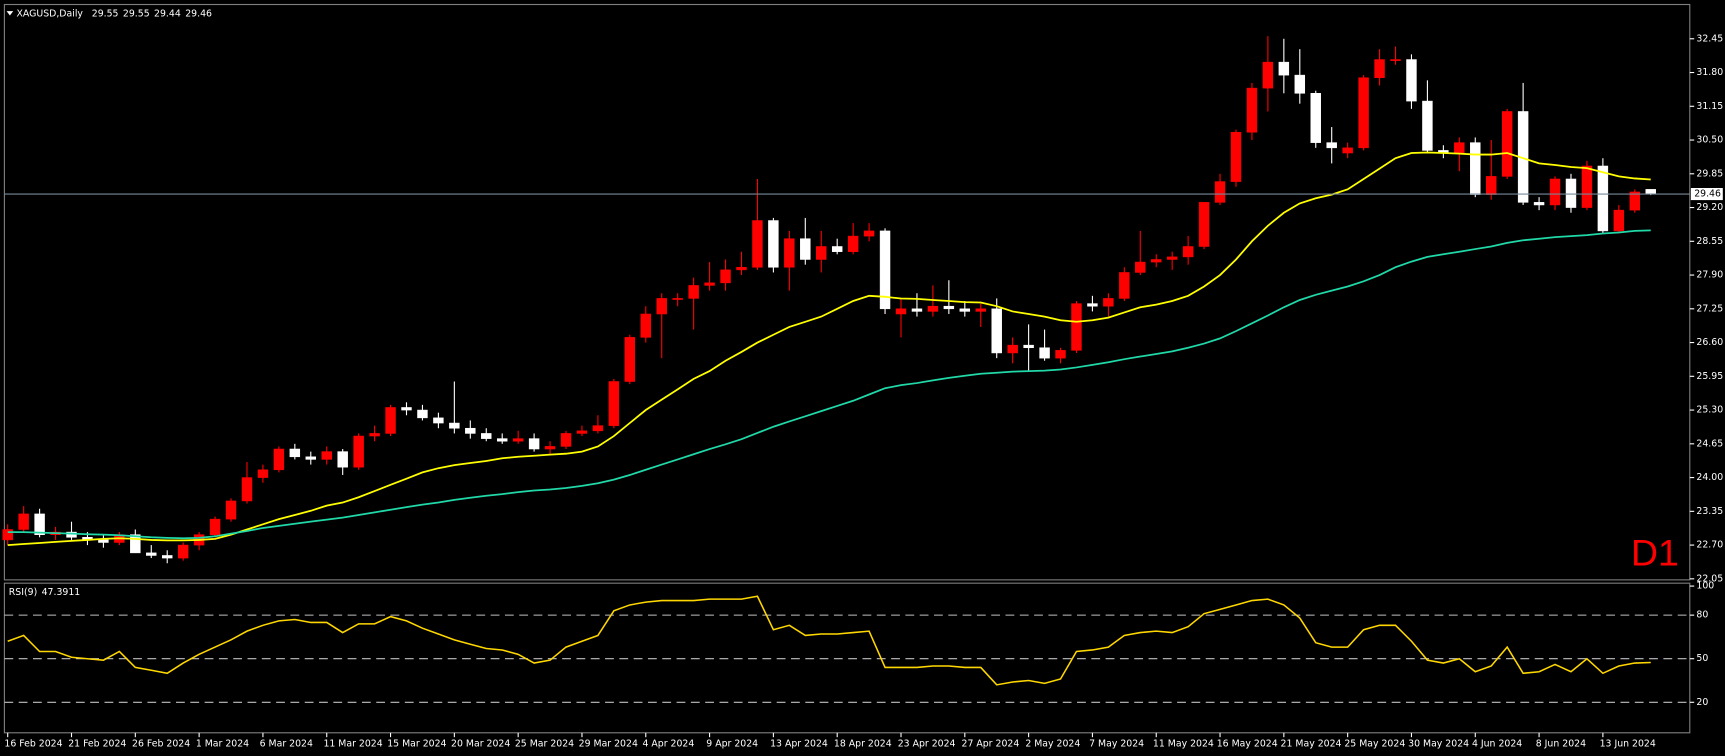 The width and height of the screenshot is (1725, 756). Describe the element at coordinates (1247, 743) in the screenshot. I see `x-tick-label: 16 May 2024` at that location.